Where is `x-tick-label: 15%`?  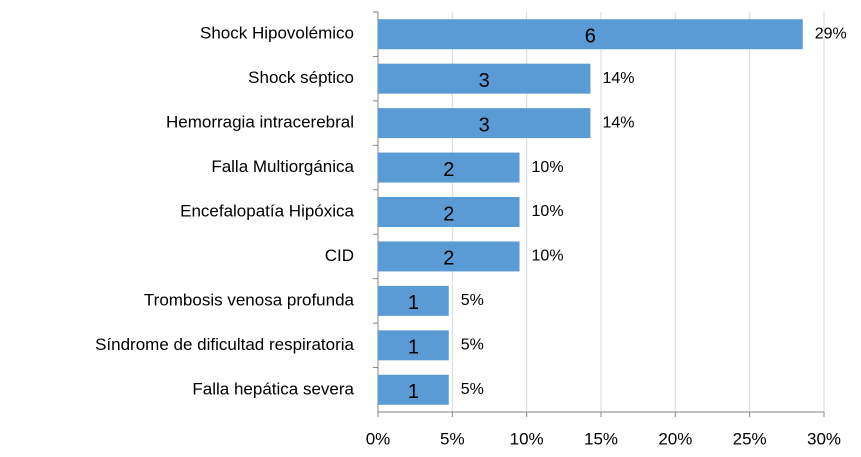
x-tick-label: 15% is located at coordinates (601, 438).